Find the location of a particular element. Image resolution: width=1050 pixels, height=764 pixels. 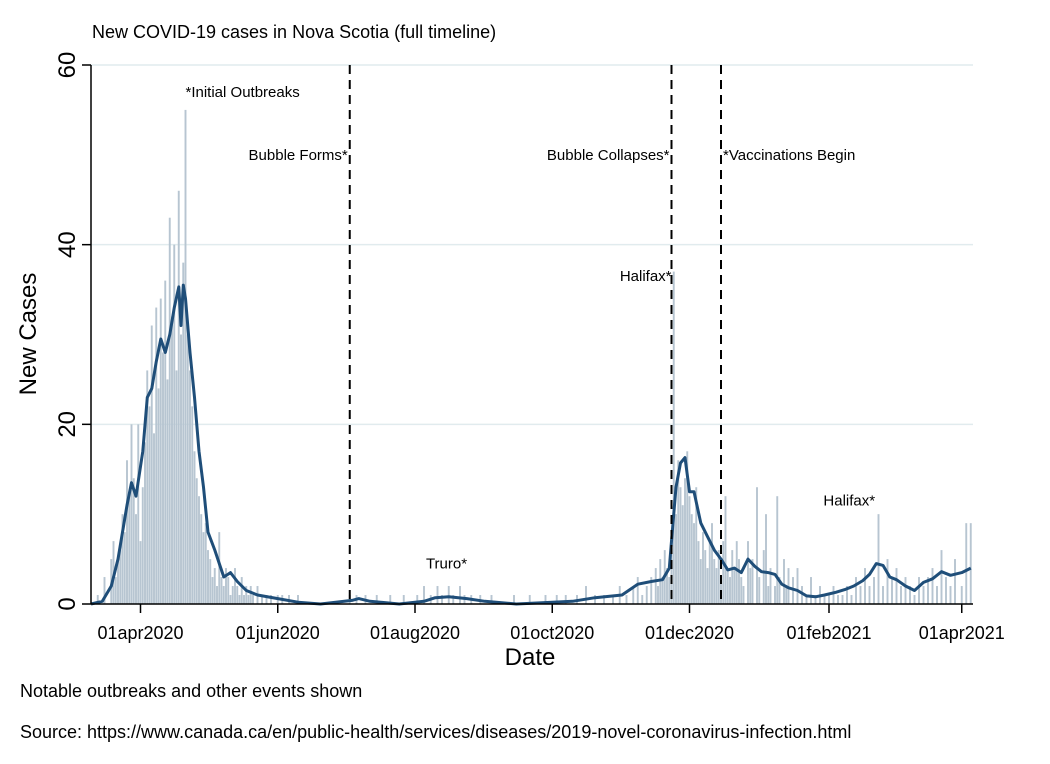

x-tick-label: 01apr2020 is located at coordinates (140, 633).